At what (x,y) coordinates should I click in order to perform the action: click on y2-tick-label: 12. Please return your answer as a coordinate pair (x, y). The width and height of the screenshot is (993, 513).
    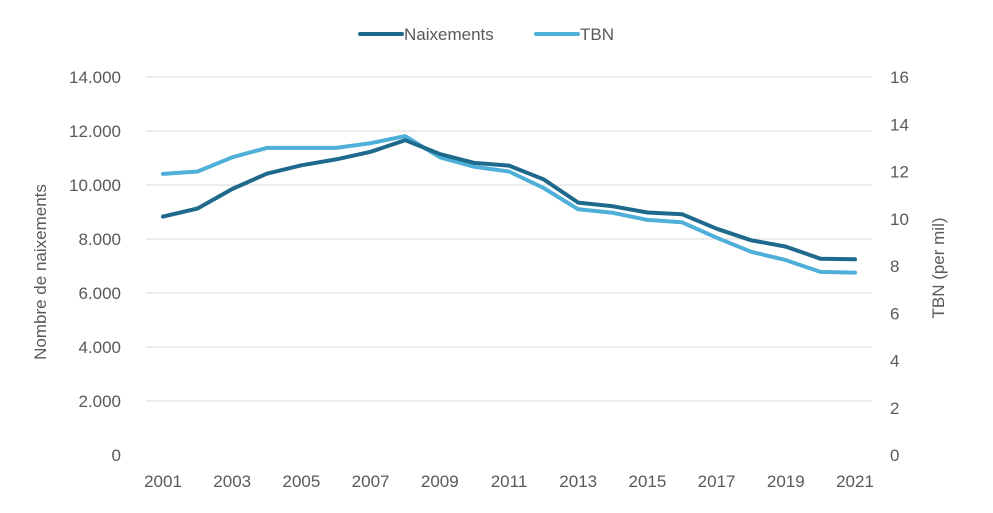
    Looking at the image, I should click on (899, 172).